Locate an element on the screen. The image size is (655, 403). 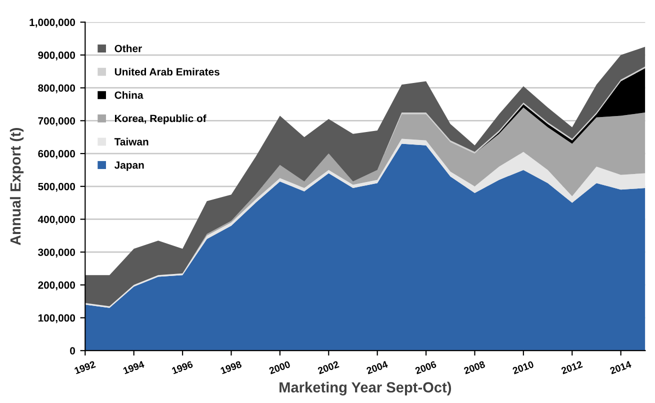
legend-label: China is located at coordinates (129, 95).